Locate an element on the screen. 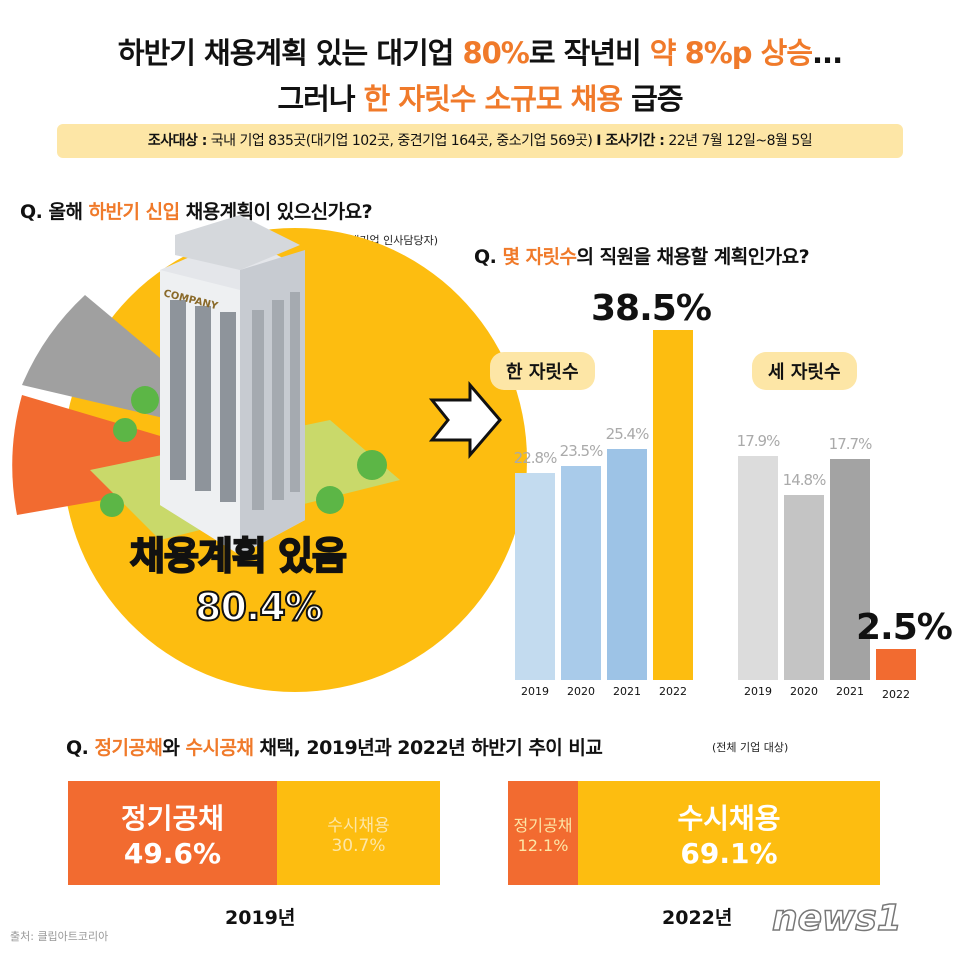 The width and height of the screenshot is (960, 960). t: 약 8%p 상승 is located at coordinates (731, 53).